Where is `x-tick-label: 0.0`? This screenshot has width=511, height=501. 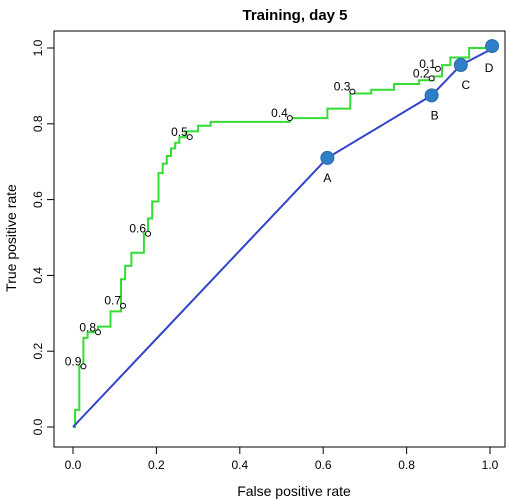 x-tick-label: 0.0 is located at coordinates (73, 465).